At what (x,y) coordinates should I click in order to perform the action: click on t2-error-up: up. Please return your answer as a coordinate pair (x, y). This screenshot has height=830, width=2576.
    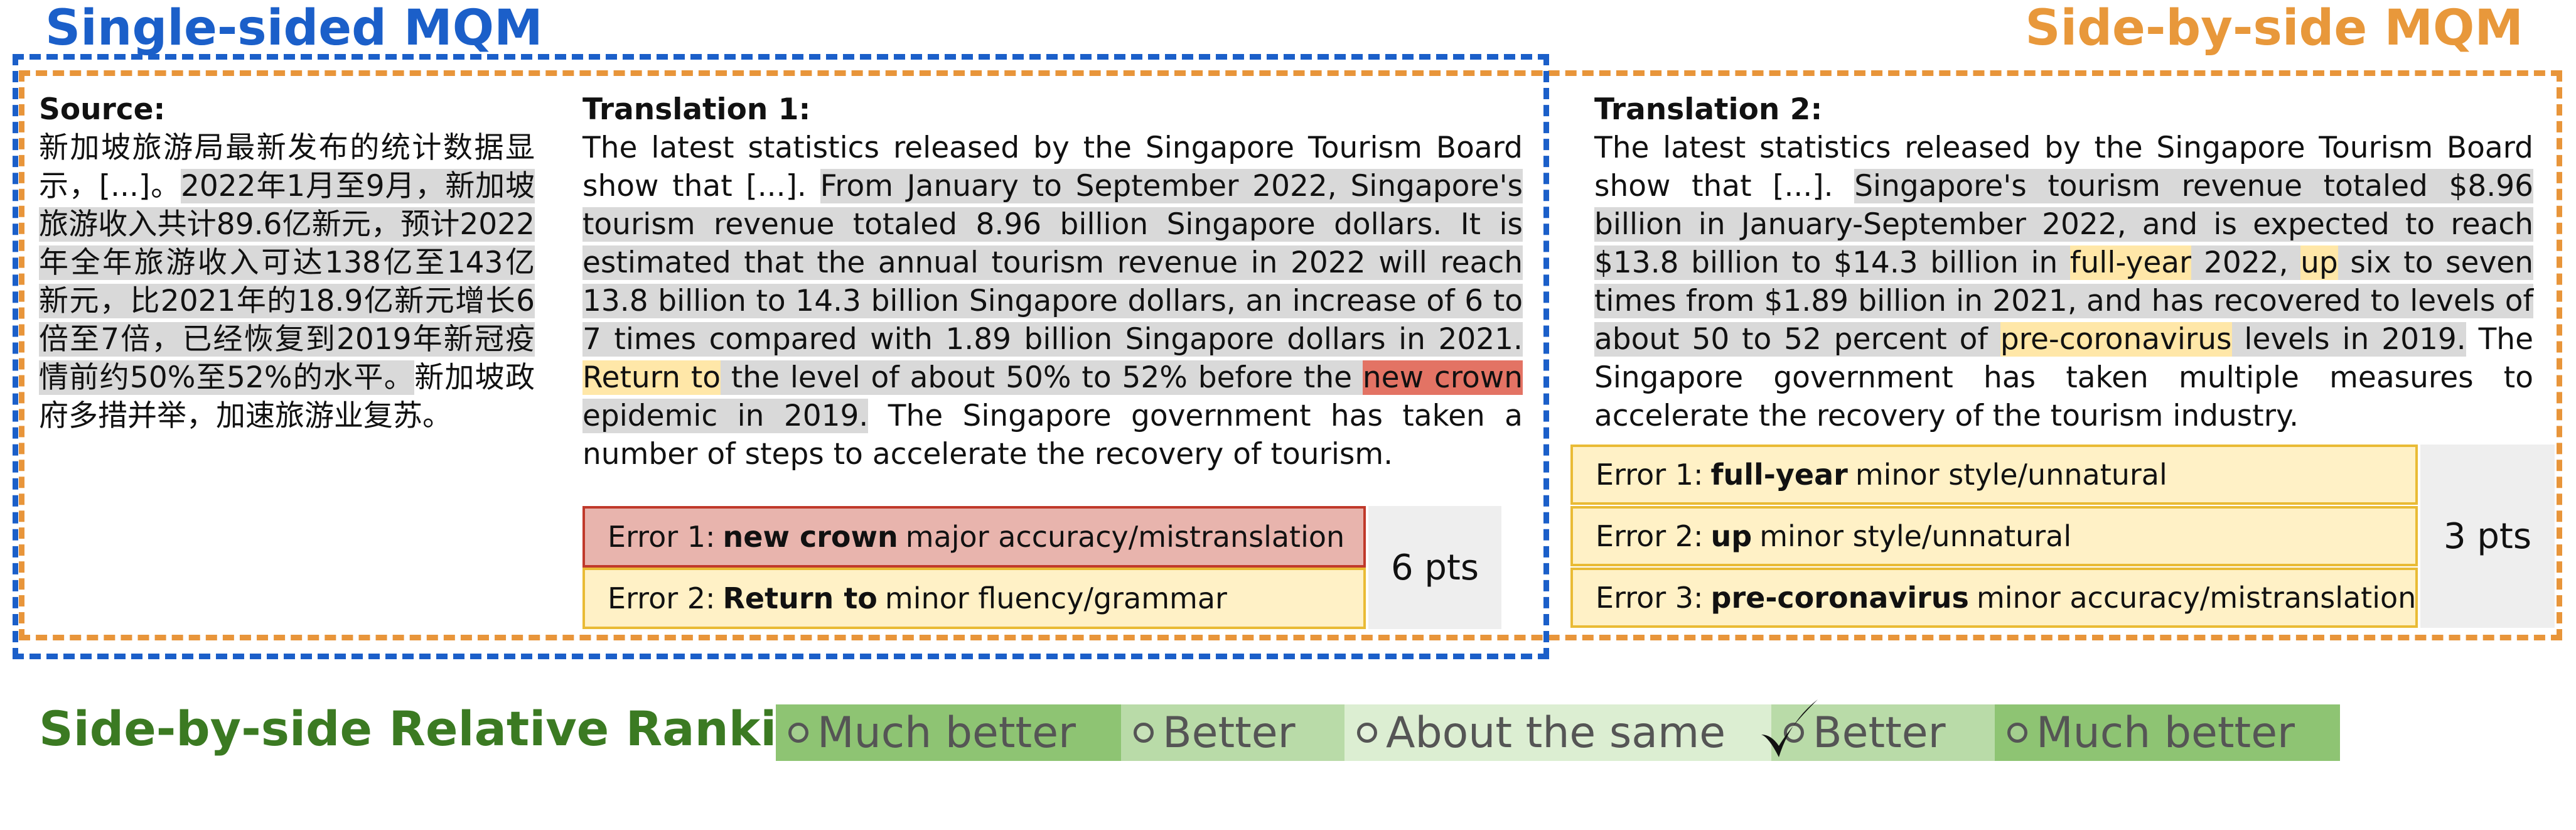
    Looking at the image, I should click on (2319, 263).